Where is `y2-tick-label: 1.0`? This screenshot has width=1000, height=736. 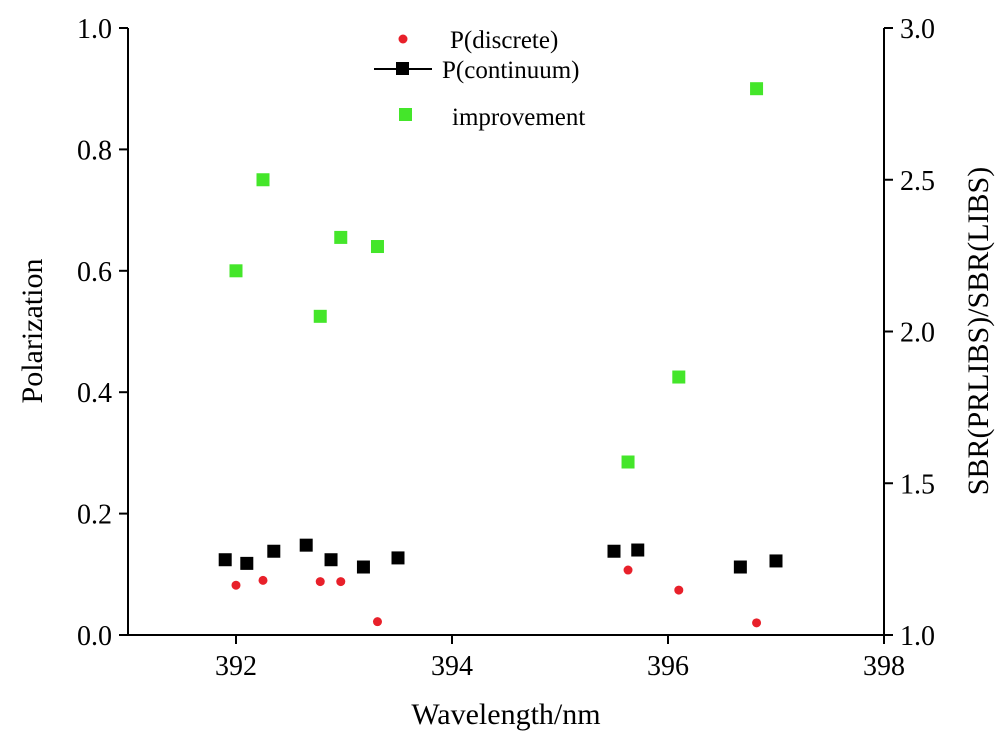 y2-tick-label: 1.0 is located at coordinates (917, 636).